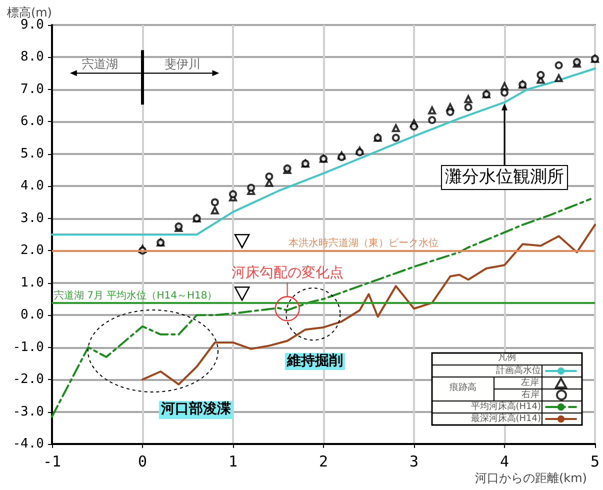 Image resolution: width=603 pixels, height=490 pixels. What do you see at coordinates (28, 380) in the screenshot?
I see `y-tick-label: -2.0` at bounding box center [28, 380].